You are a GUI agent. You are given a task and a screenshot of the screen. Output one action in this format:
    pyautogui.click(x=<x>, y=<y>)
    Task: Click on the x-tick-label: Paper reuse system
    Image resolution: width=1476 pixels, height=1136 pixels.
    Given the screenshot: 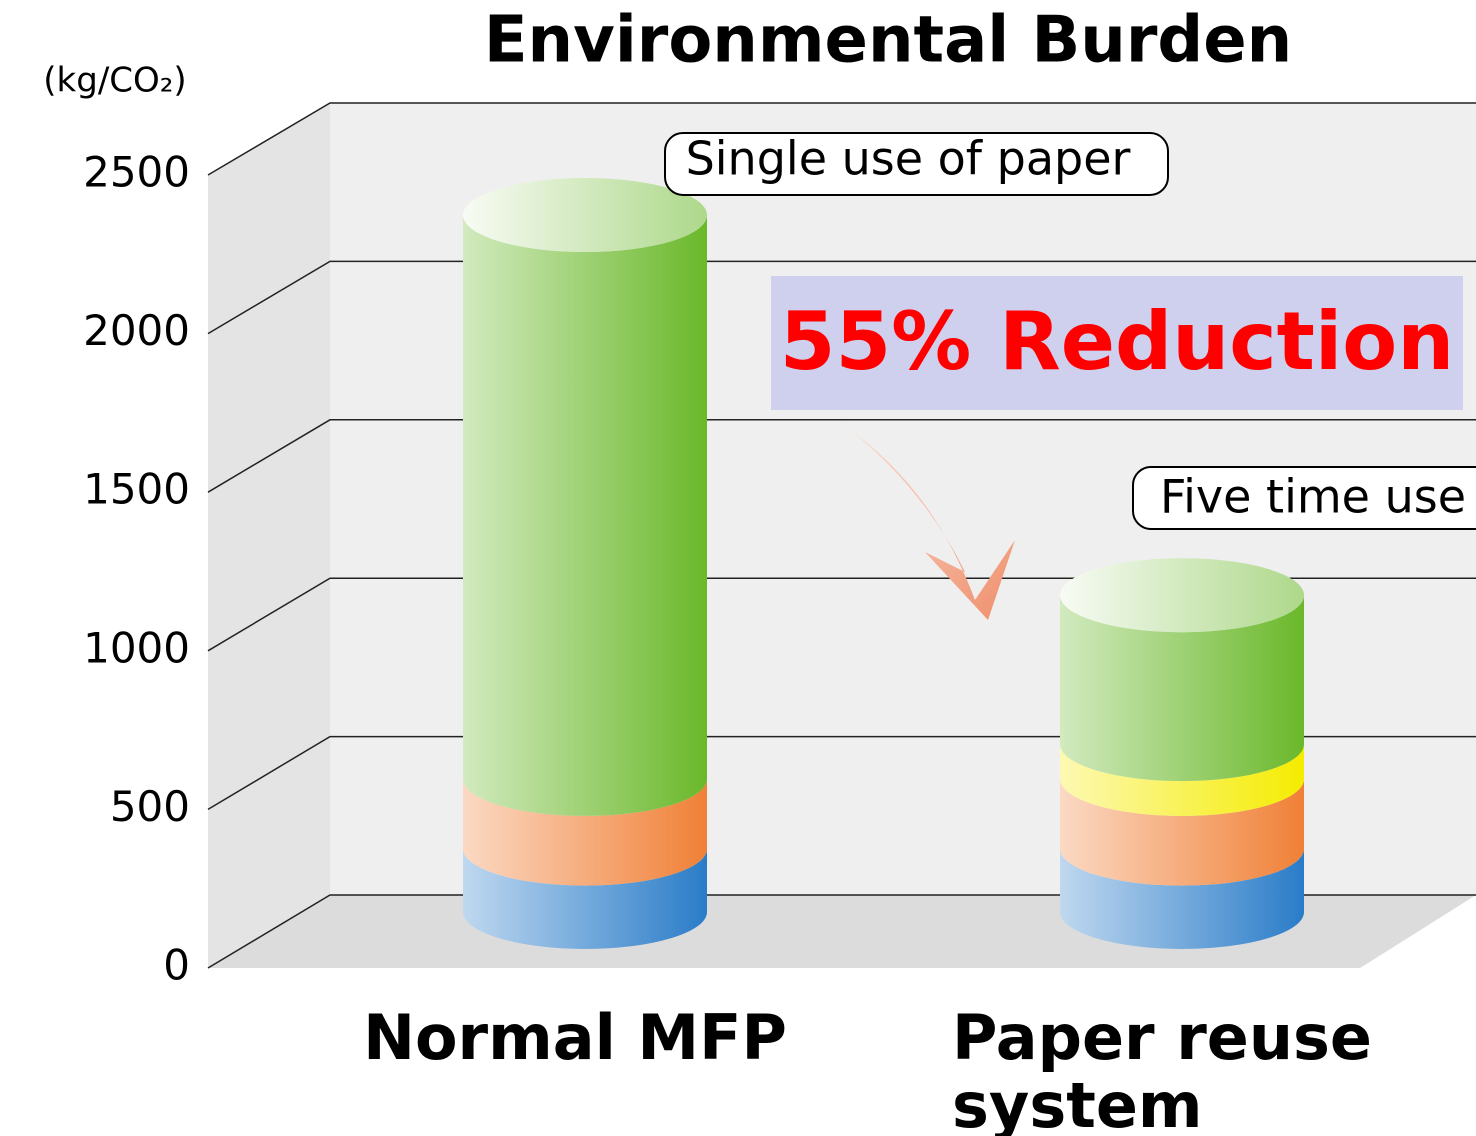 What is the action you would take?
    pyautogui.click(x=1162, y=1068)
    